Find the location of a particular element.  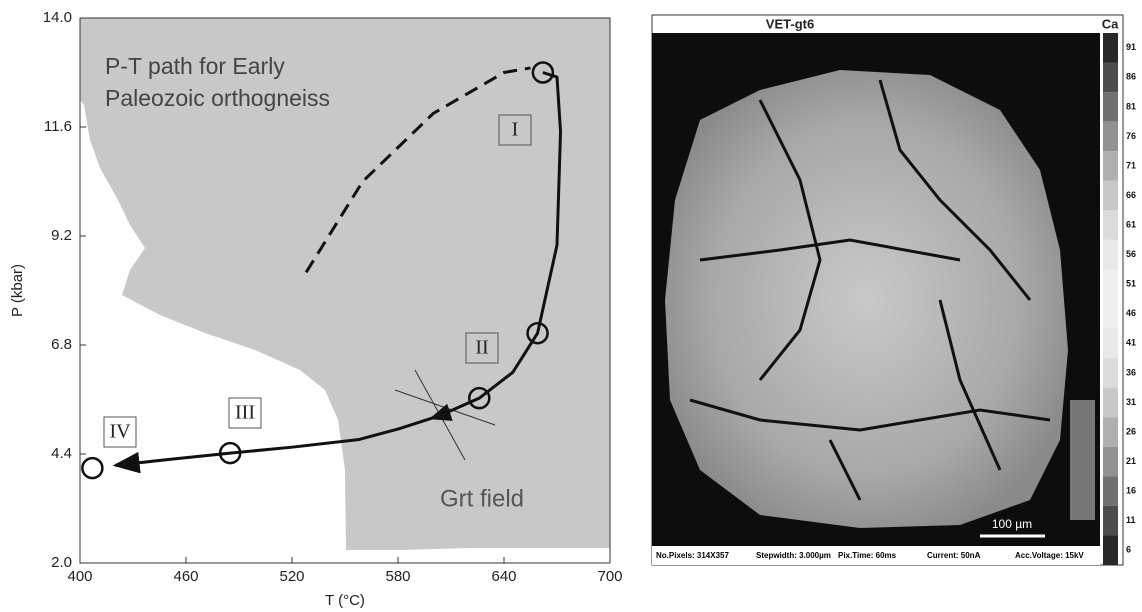

colorbar-label: 31 is located at coordinates (1131, 402).